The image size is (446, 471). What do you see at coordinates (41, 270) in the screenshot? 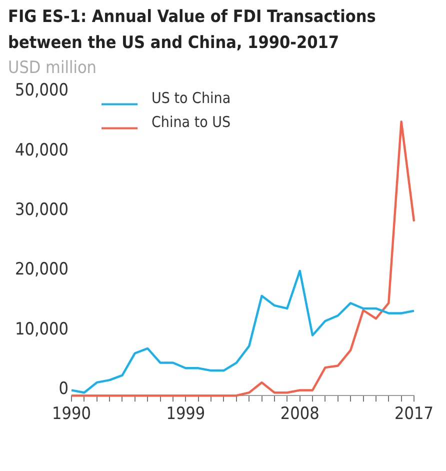
I see `y-tick-label: 20,000` at bounding box center [41, 270].